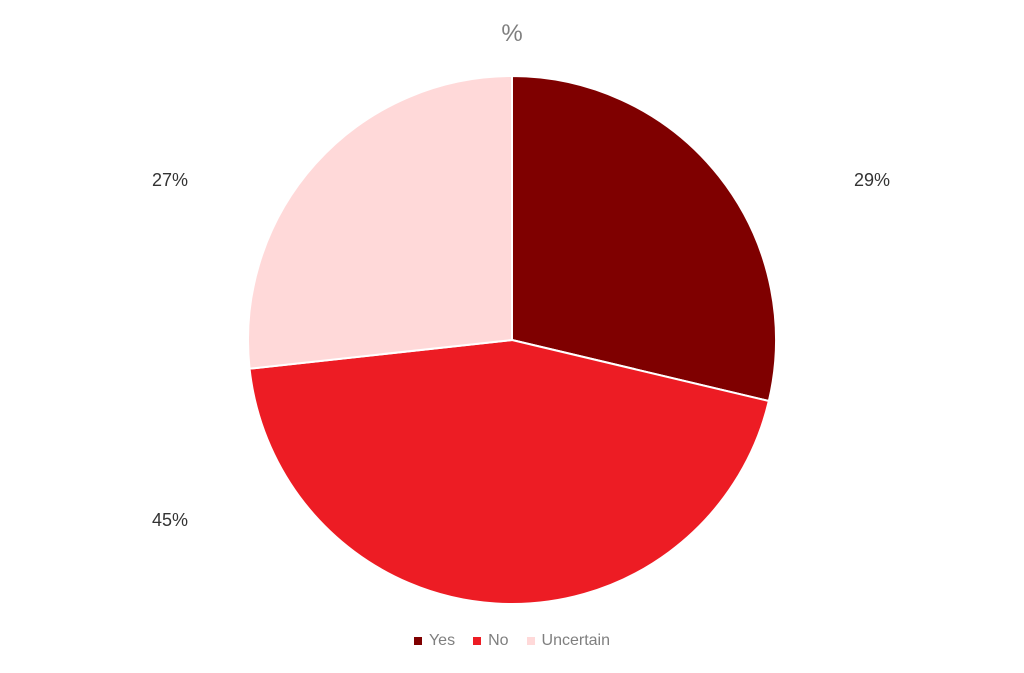 The height and width of the screenshot is (673, 1024). I want to click on pie-slice-yes, so click(644, 238).